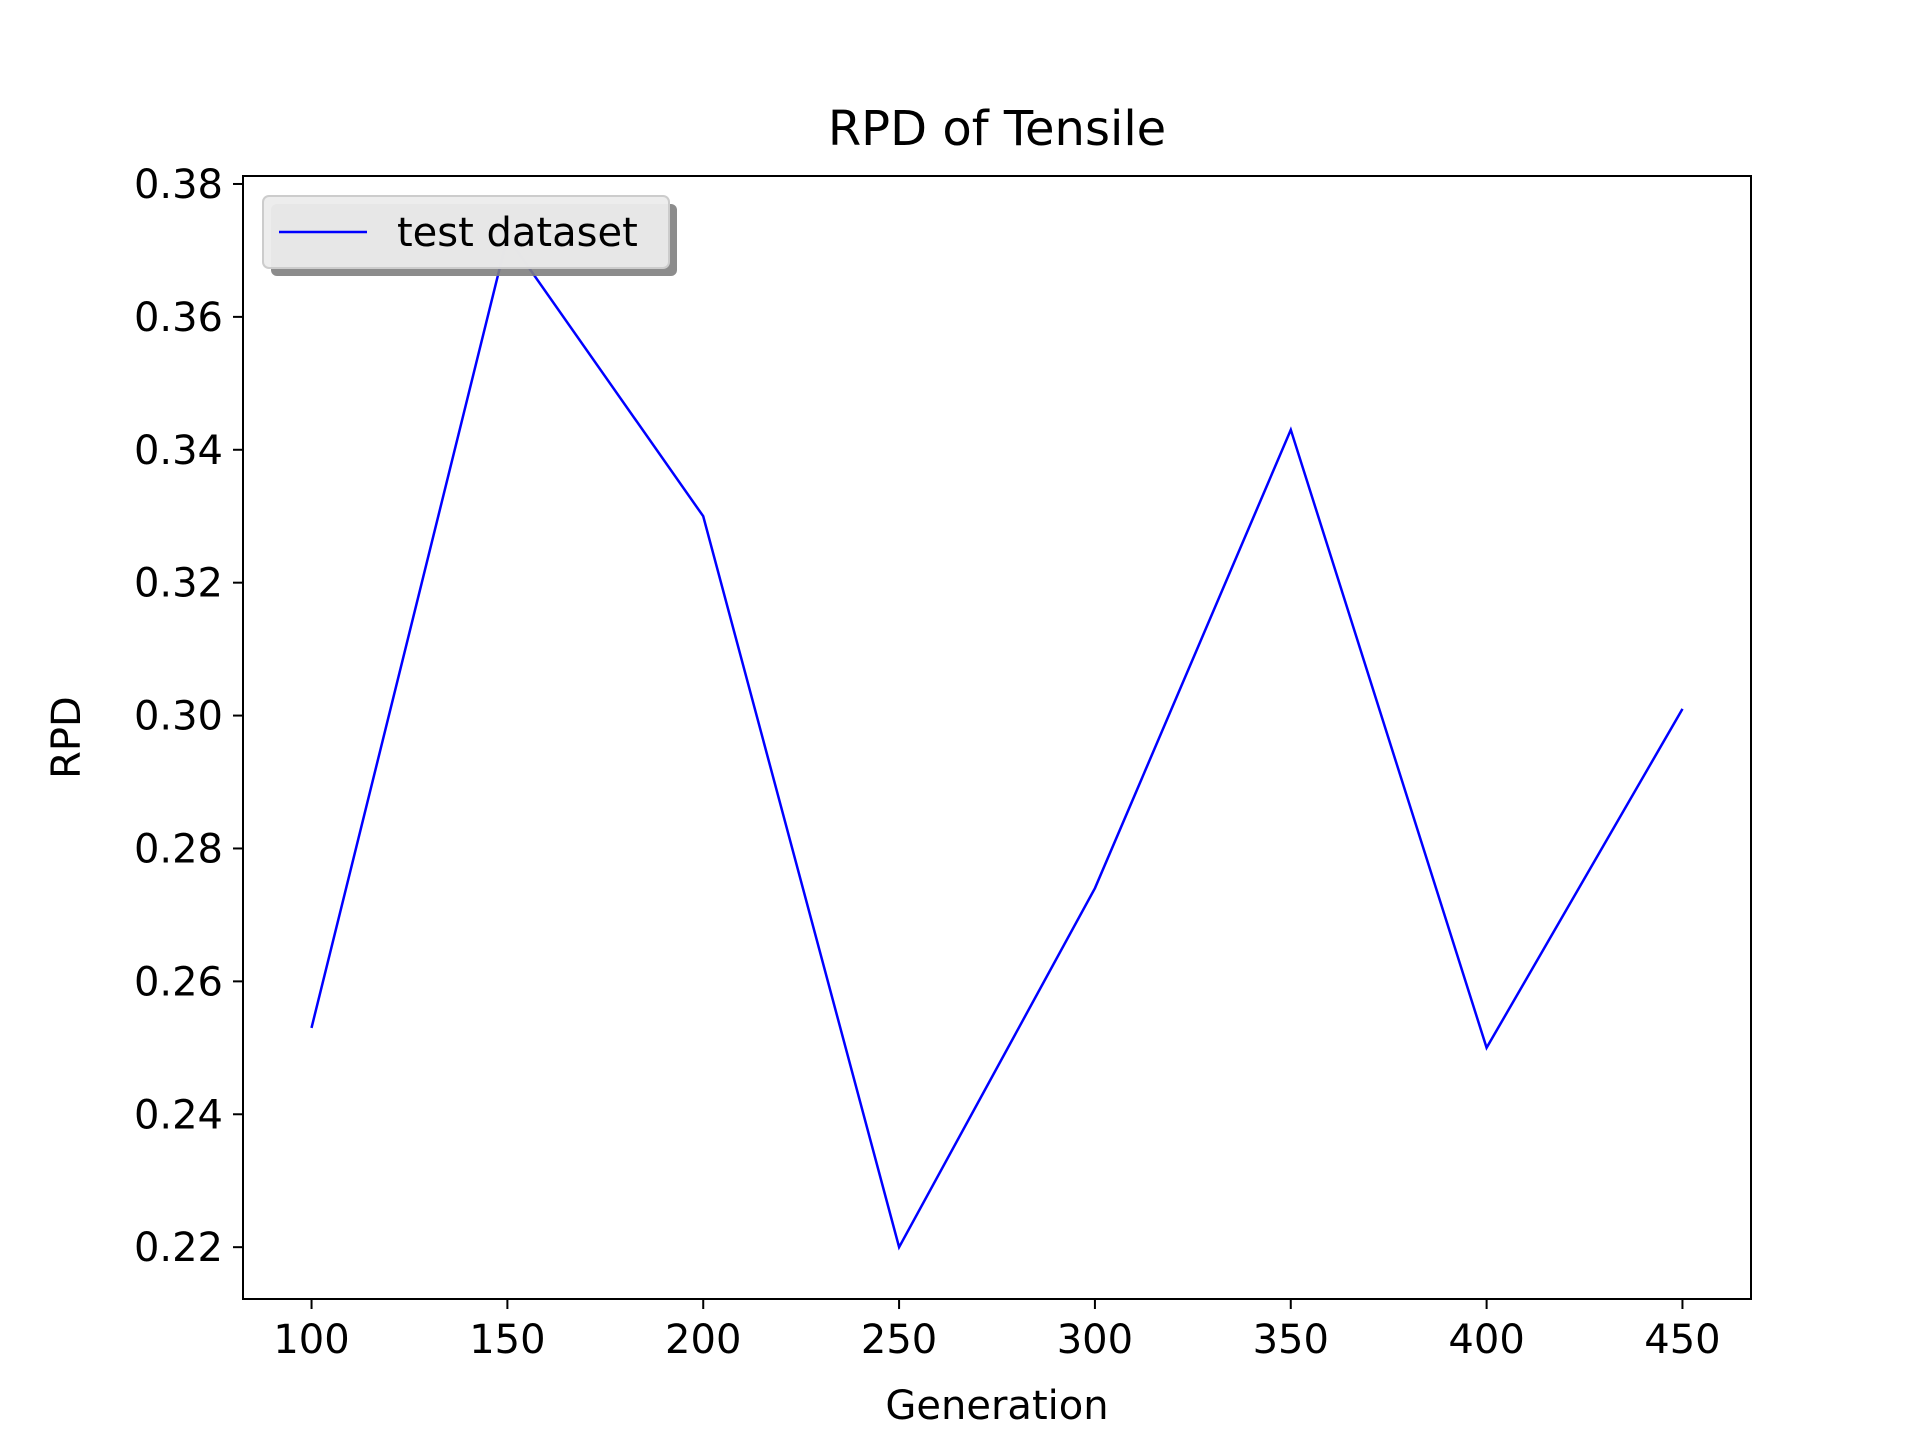 This screenshot has width=1920, height=1444. Describe the element at coordinates (517, 233) in the screenshot. I see `legend-label: test dataset` at that location.